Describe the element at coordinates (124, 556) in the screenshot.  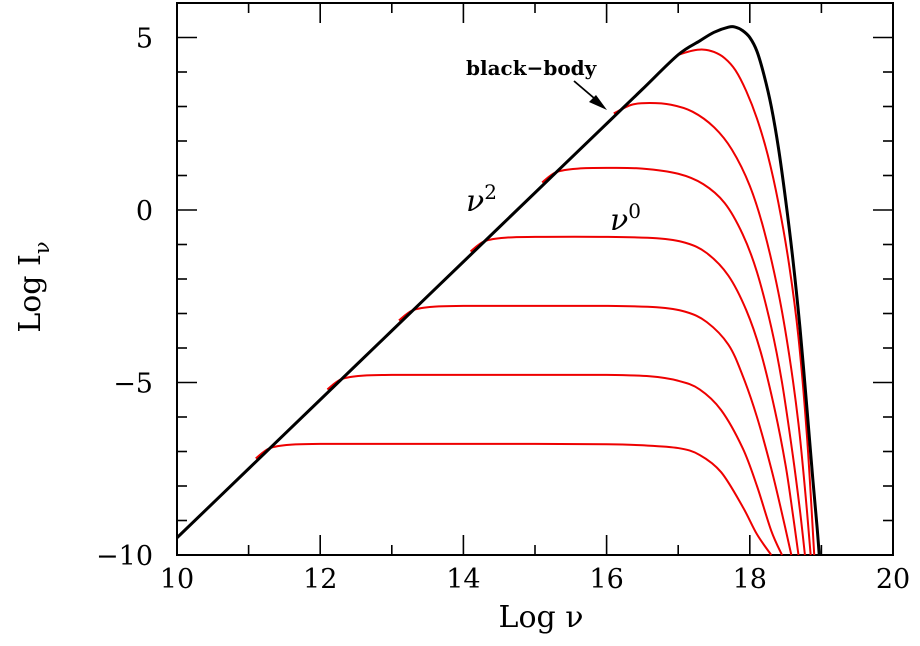
I see `y-tick-label: −10` at that location.